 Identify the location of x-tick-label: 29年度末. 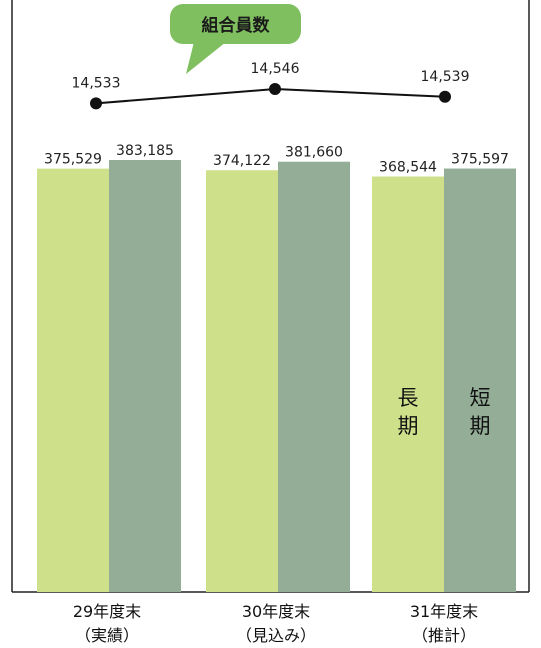
(107, 611).